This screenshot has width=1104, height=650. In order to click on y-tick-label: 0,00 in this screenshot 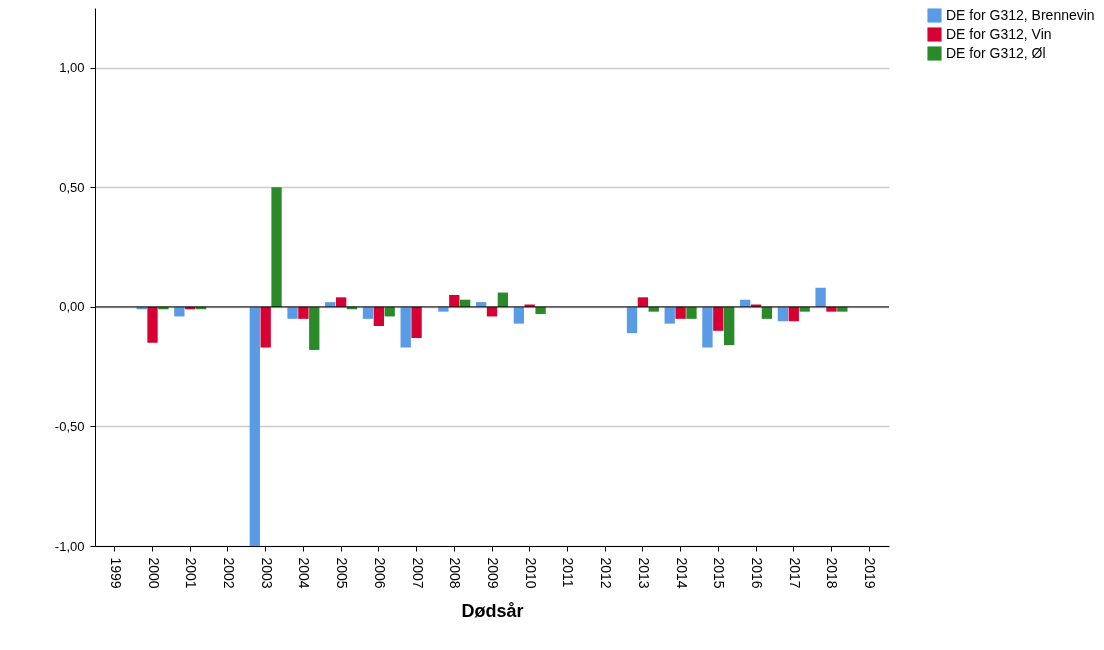, I will do `click(72, 307)`.